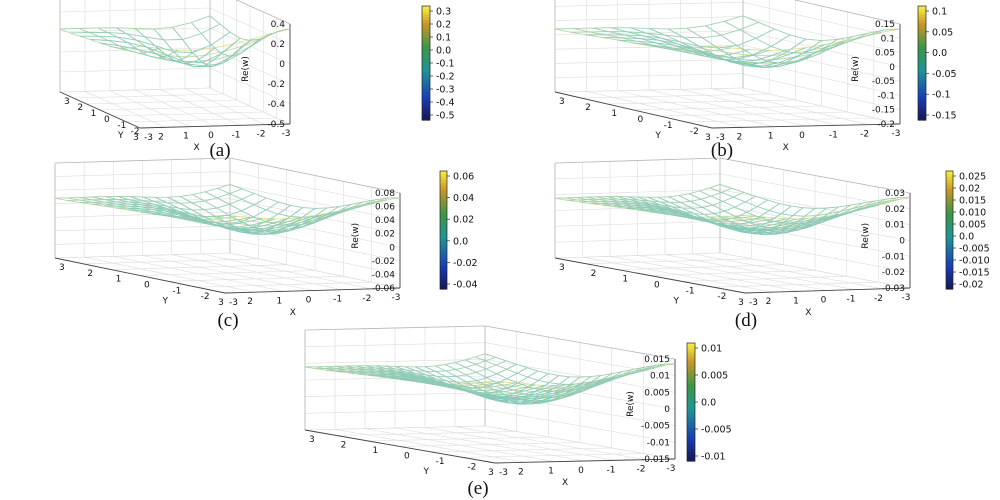  What do you see at coordinates (893, 289) in the screenshot?
I see `z-tick-label: -0.03` at bounding box center [893, 289].